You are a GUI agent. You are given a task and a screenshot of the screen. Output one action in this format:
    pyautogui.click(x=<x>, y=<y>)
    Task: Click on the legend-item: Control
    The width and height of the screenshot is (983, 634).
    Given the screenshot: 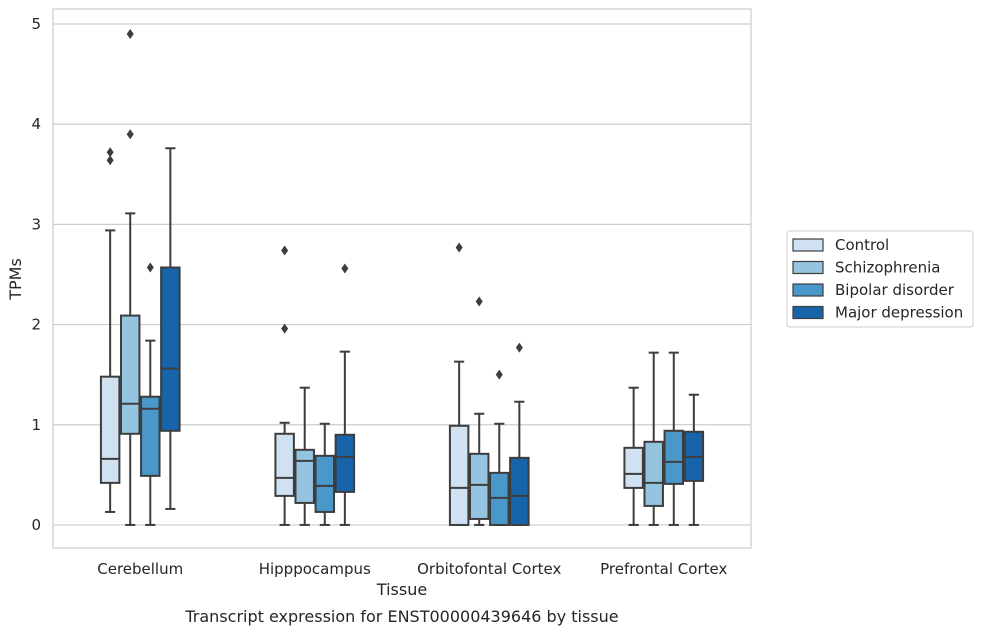 What is the action you would take?
    pyautogui.click(x=840, y=245)
    